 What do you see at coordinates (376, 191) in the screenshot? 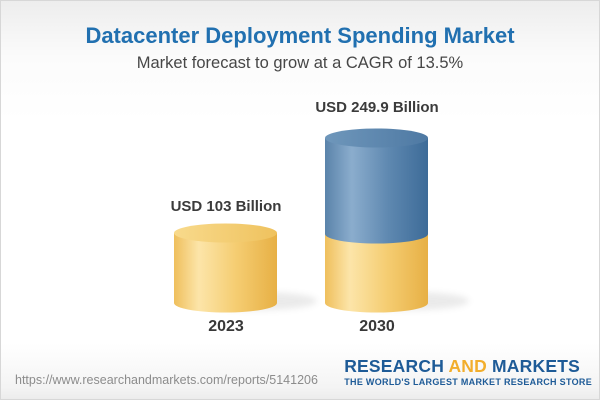
I see `bar-2030-segment-growth` at bounding box center [376, 191].